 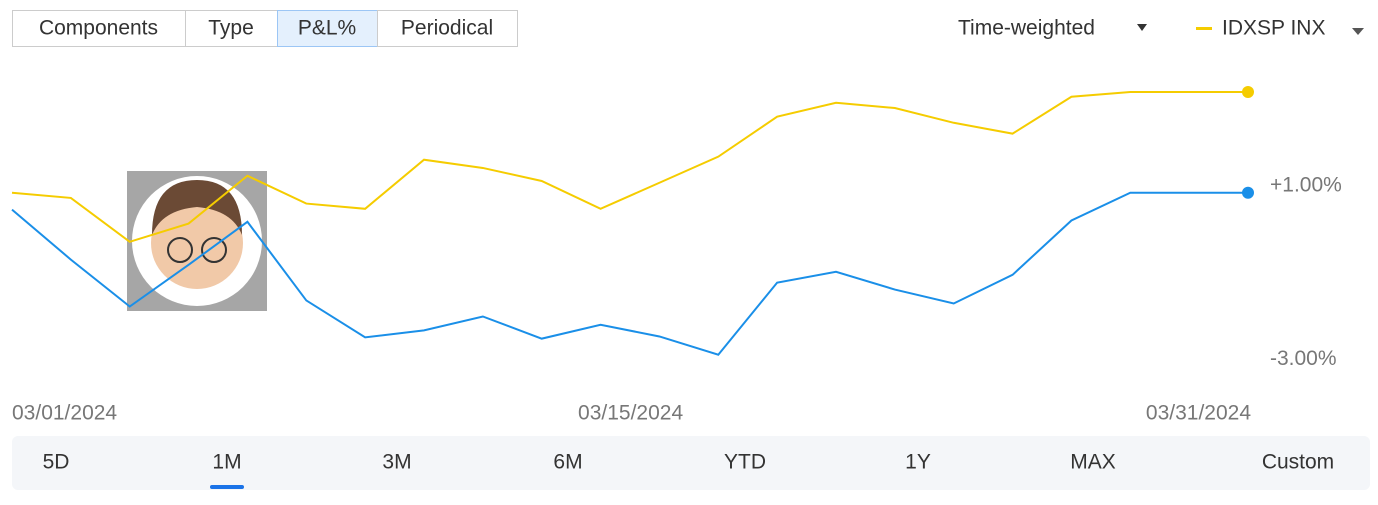 I want to click on y-tick-label: -3.00%, so click(x=1303, y=358).